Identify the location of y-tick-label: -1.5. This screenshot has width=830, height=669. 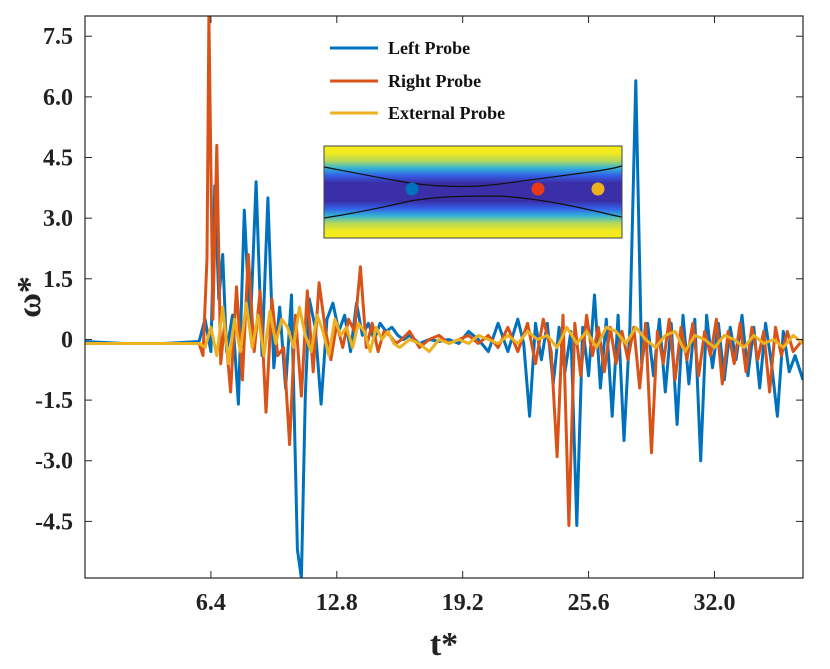
(54, 401).